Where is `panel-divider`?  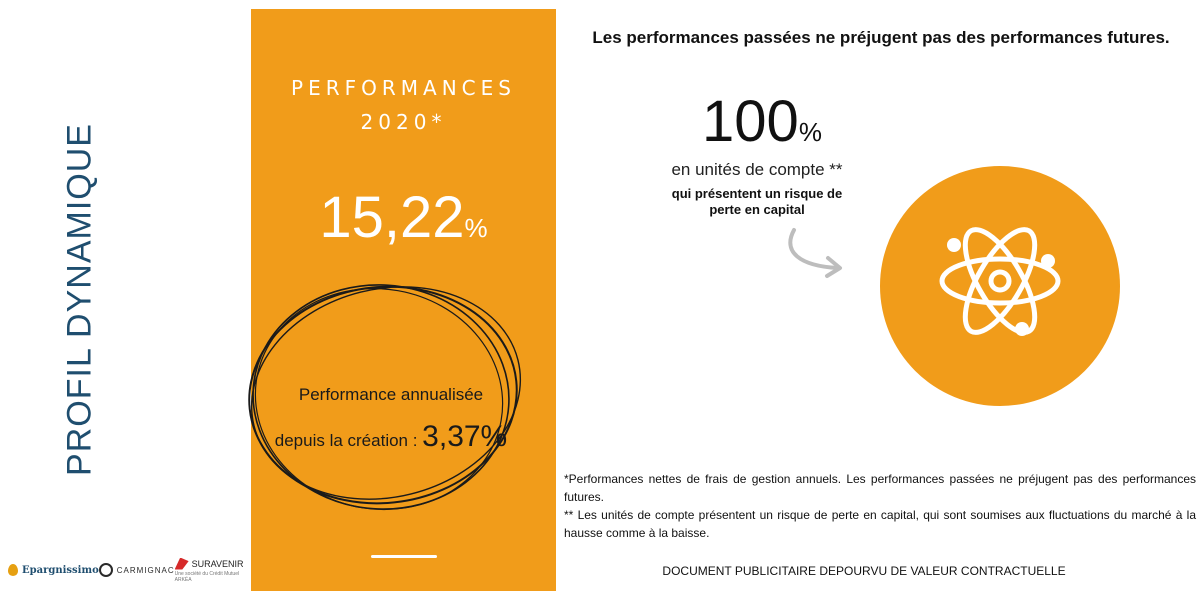 panel-divider is located at coordinates (404, 556).